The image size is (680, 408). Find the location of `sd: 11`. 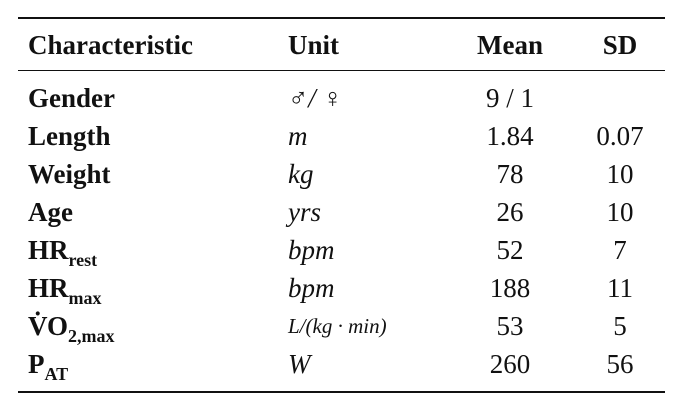

sd: 11 is located at coordinates (620, 288).